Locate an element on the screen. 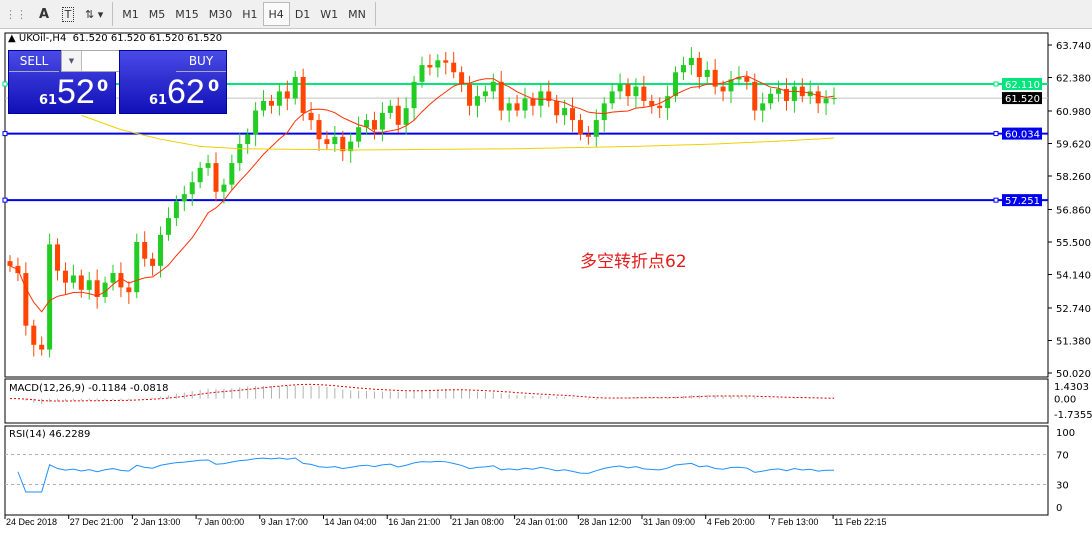 The image size is (1092, 534). timeframe-w1: W1 is located at coordinates (329, 14).